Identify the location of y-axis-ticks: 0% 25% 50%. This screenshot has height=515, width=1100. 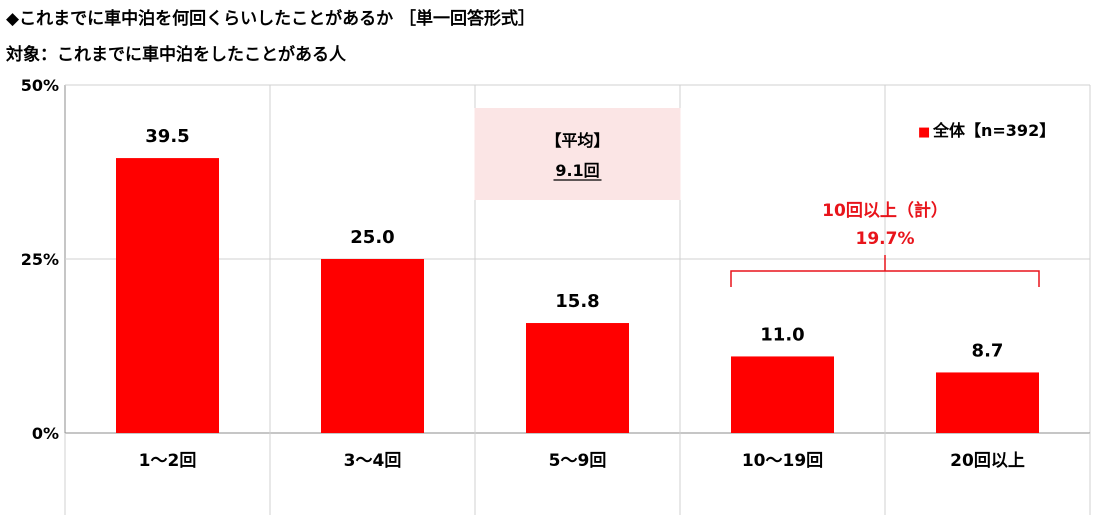
(40, 259).